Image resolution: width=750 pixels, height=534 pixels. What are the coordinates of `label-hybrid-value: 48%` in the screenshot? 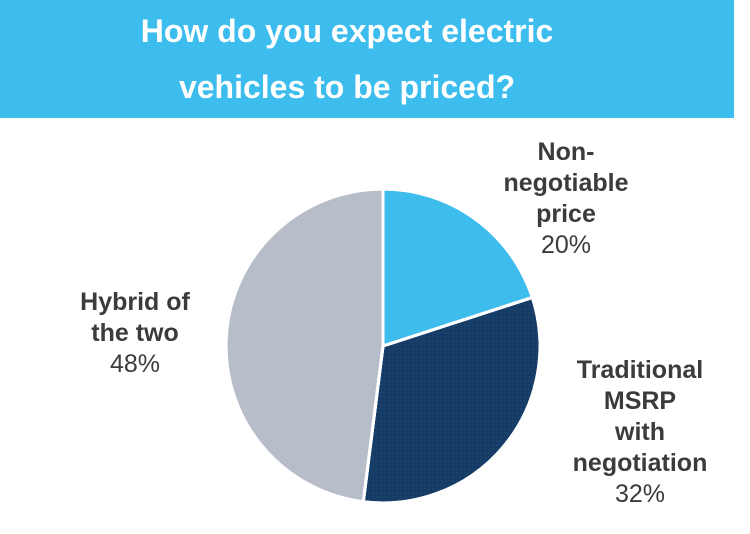 It's located at (135, 364).